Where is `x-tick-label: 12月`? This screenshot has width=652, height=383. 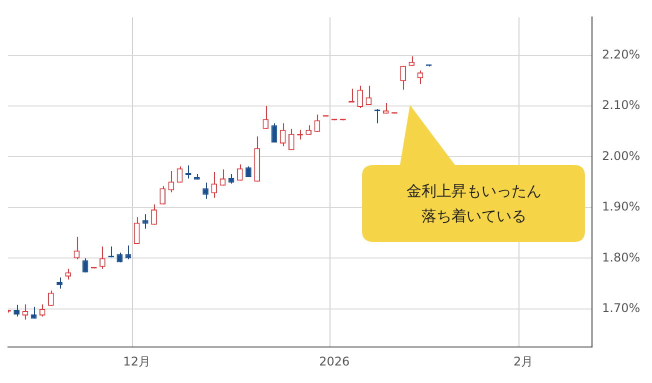
x-tick-label: 12月 is located at coordinates (136, 361).